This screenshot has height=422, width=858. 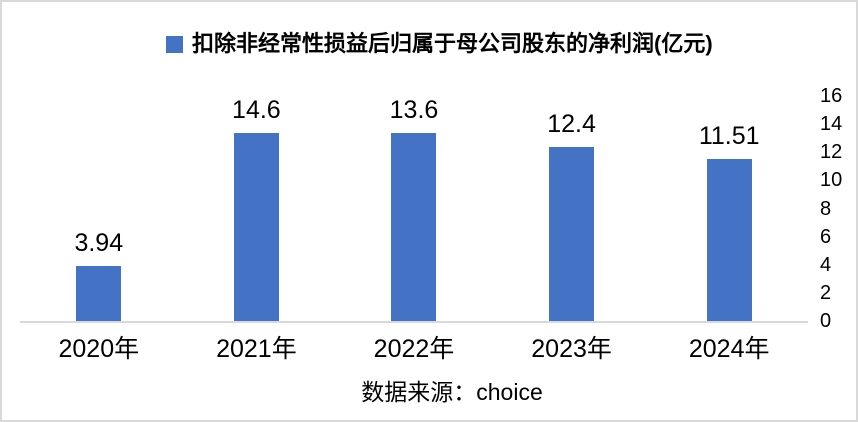 I want to click on y-axis-tick-label: 4, so click(x=826, y=264).